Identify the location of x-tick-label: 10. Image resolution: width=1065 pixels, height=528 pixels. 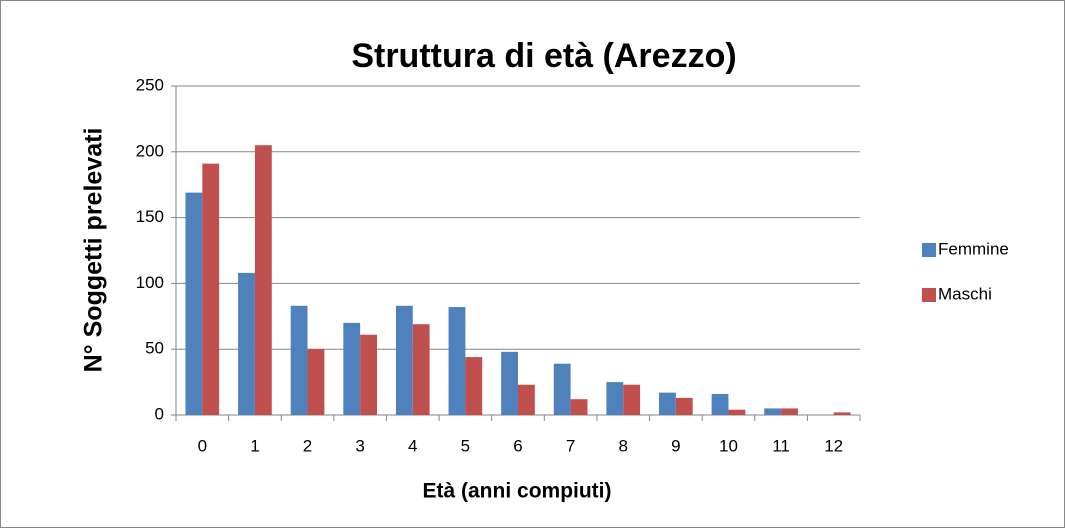
(728, 445).